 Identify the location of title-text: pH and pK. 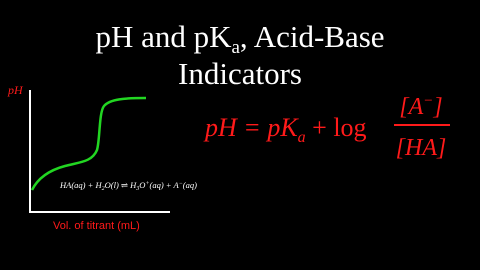
(163, 36).